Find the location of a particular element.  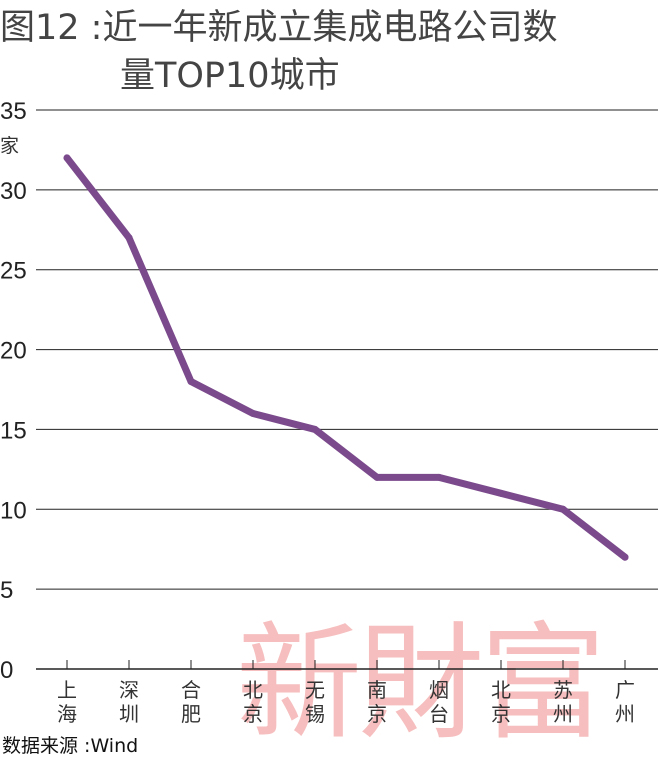

x-tick-label-7-0: 北 is located at coordinates (501, 690).